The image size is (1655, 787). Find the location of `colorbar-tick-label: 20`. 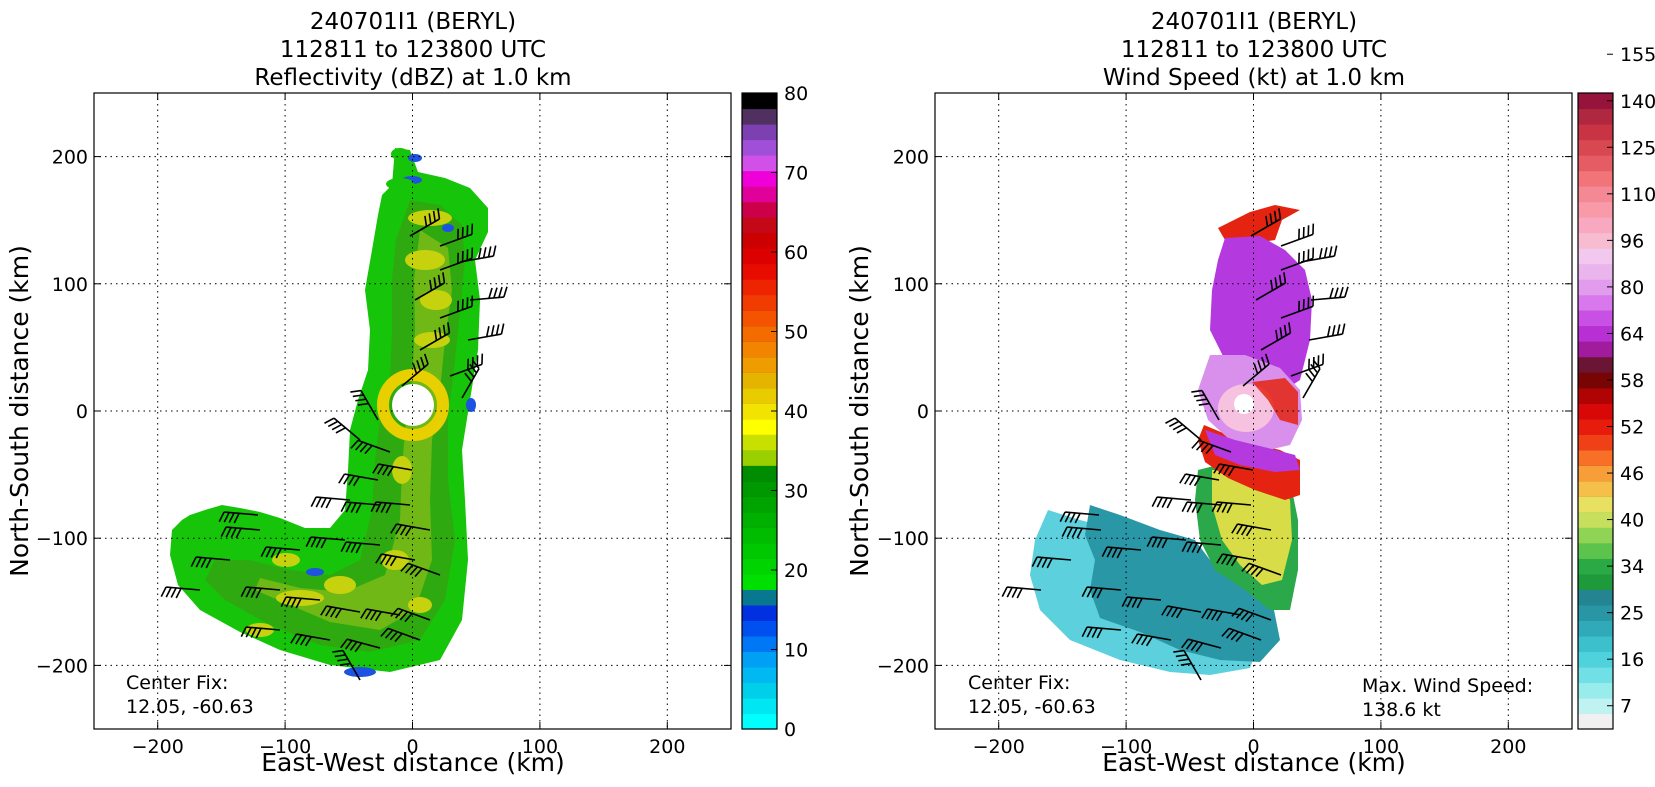

colorbar-tick-label: 20 is located at coordinates (796, 571).